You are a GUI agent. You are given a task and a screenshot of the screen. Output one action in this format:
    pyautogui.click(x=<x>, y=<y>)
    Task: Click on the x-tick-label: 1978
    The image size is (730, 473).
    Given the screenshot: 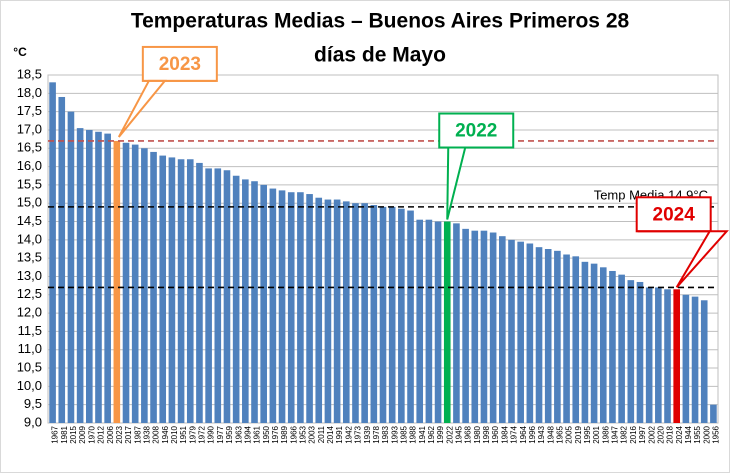 What is the action you would take?
    pyautogui.click(x=376, y=434)
    